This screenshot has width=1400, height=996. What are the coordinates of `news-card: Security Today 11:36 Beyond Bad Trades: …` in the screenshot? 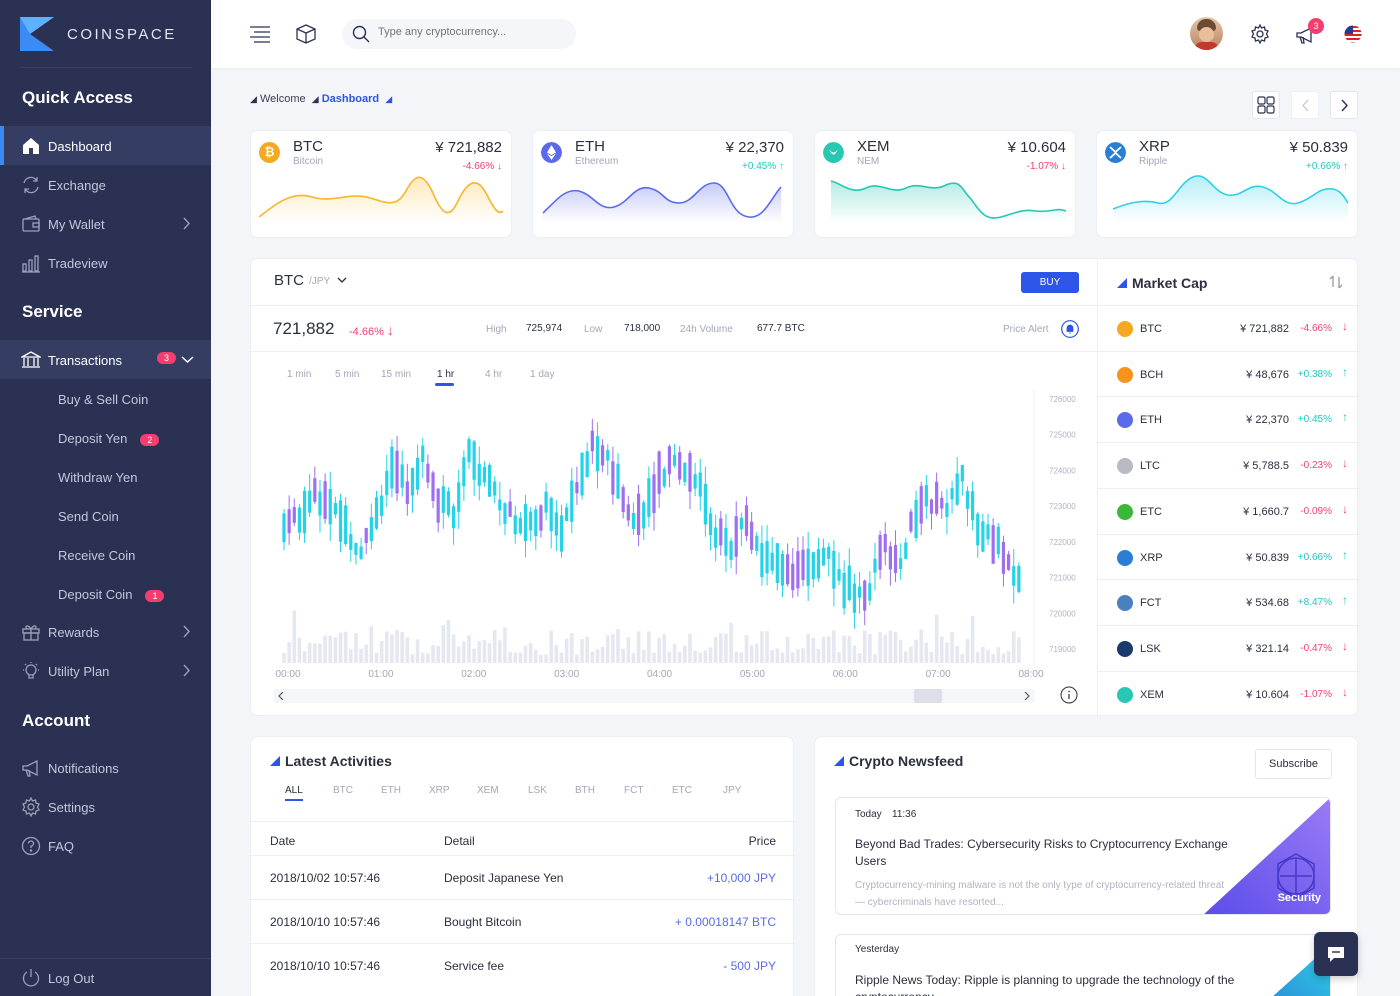 It's located at (1083, 856).